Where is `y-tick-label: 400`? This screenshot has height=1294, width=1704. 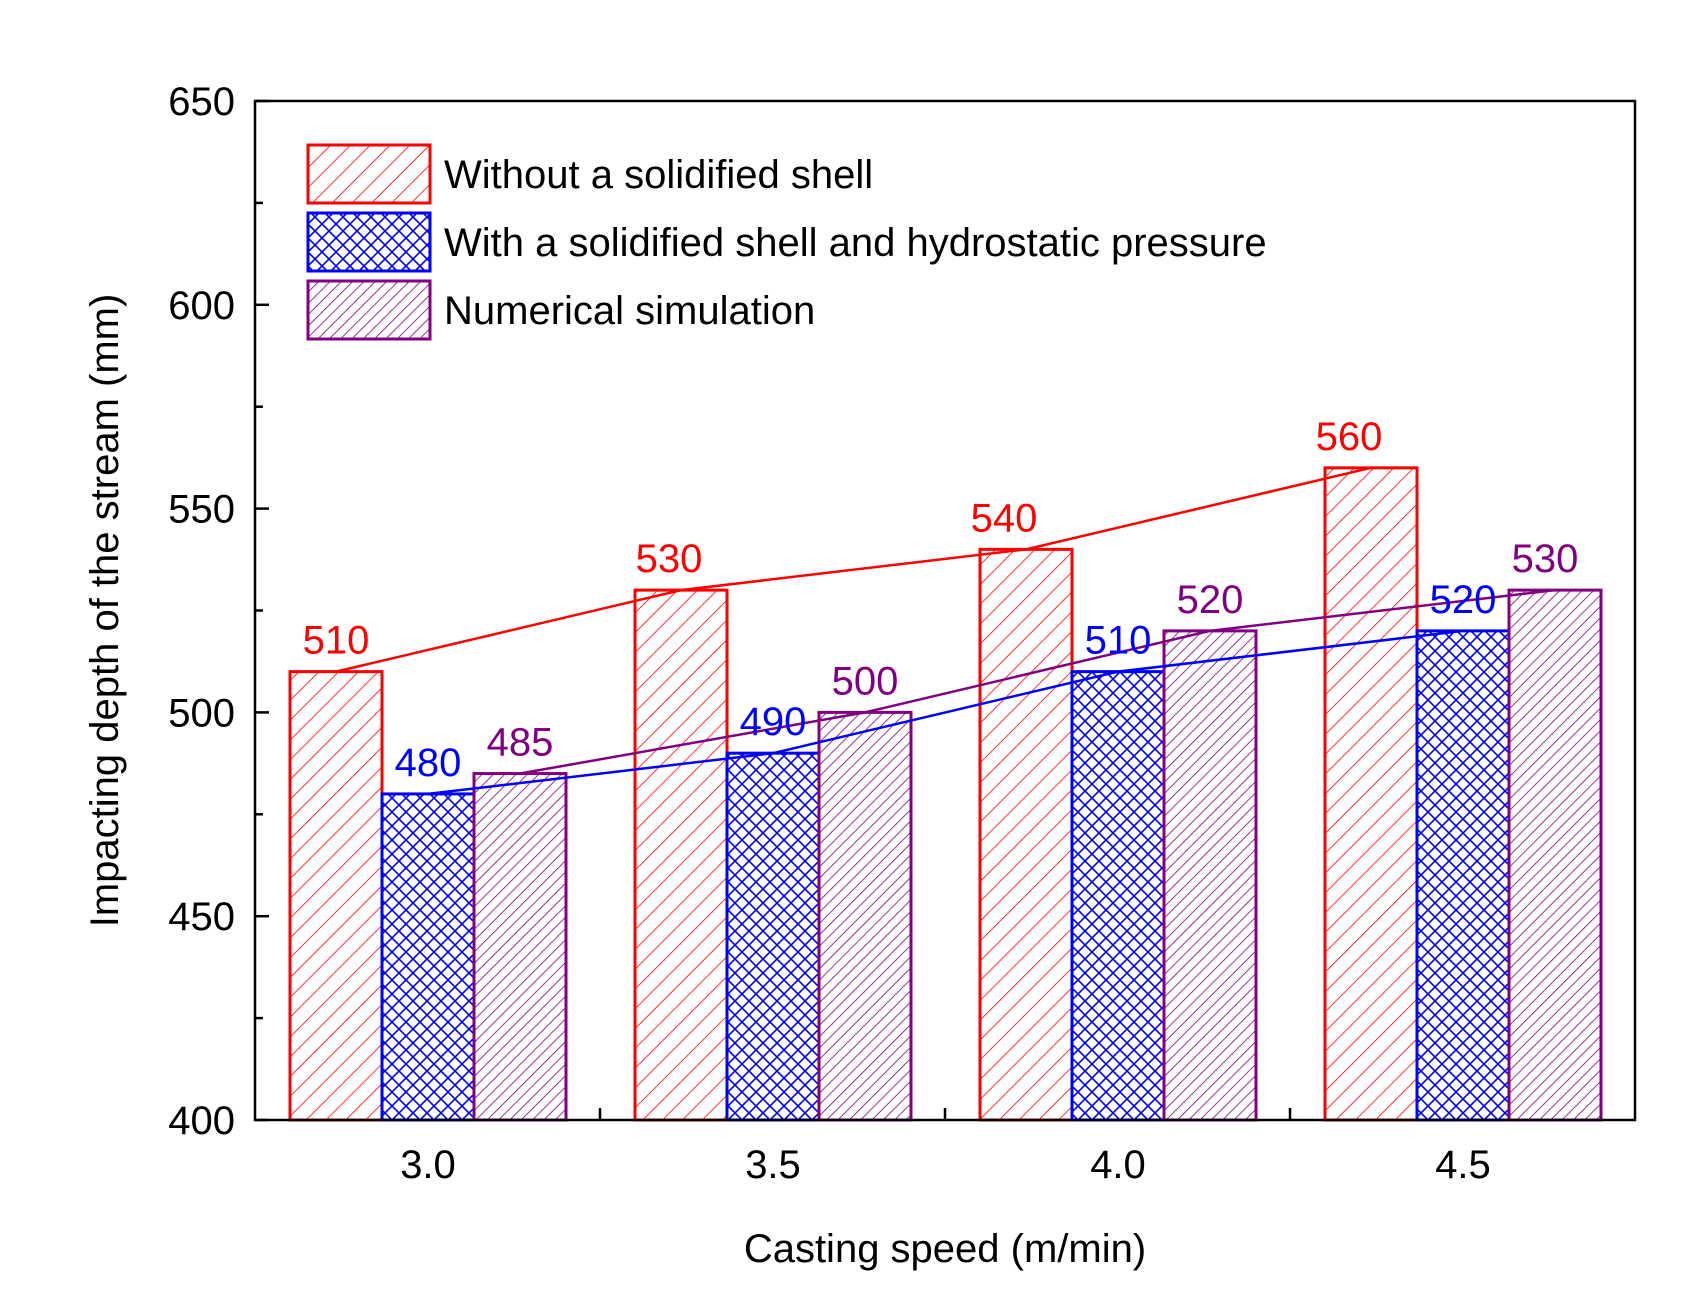 y-tick-label: 400 is located at coordinates (201, 1121).